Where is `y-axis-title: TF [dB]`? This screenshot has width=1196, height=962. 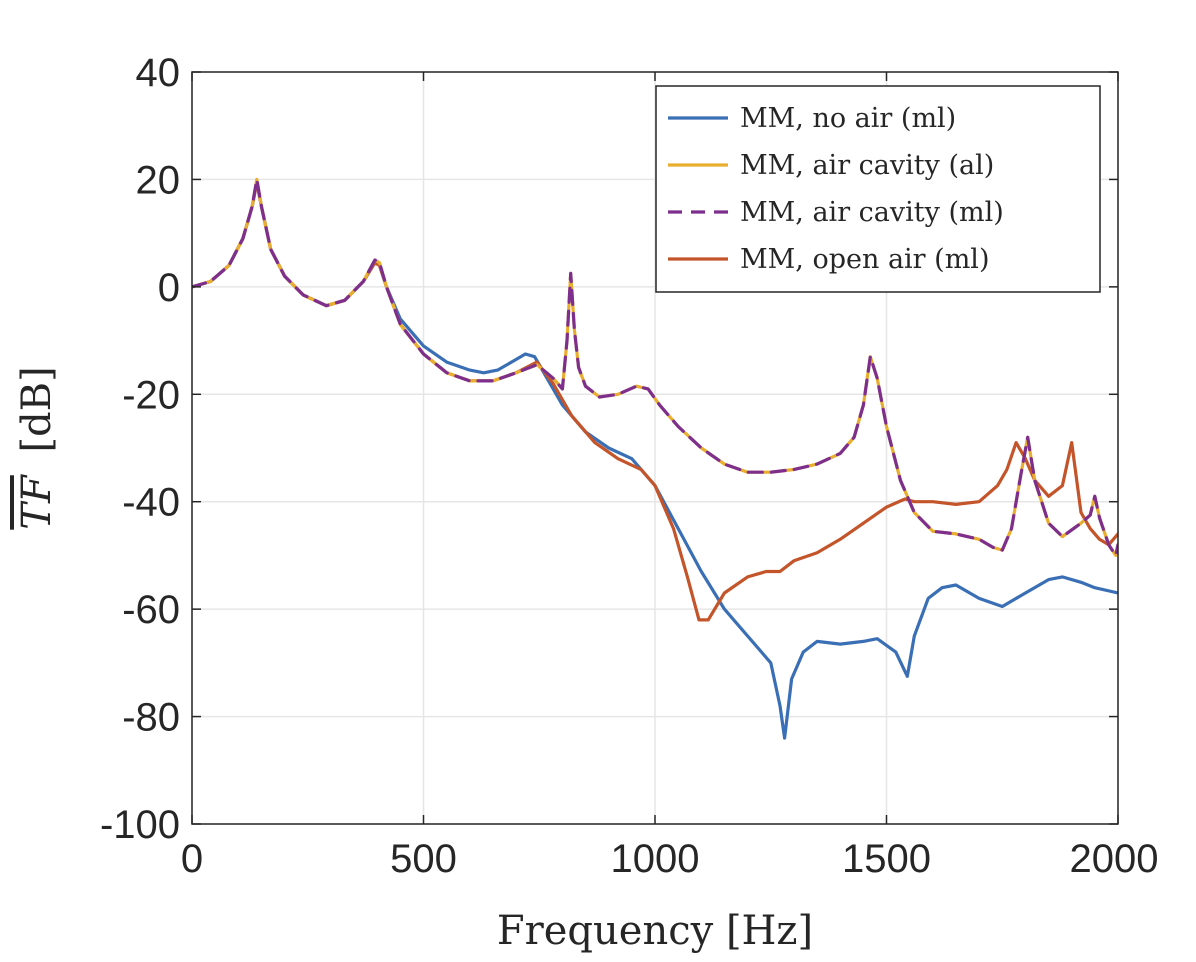
y-axis-title: TF [dB] is located at coordinates (37, 447).